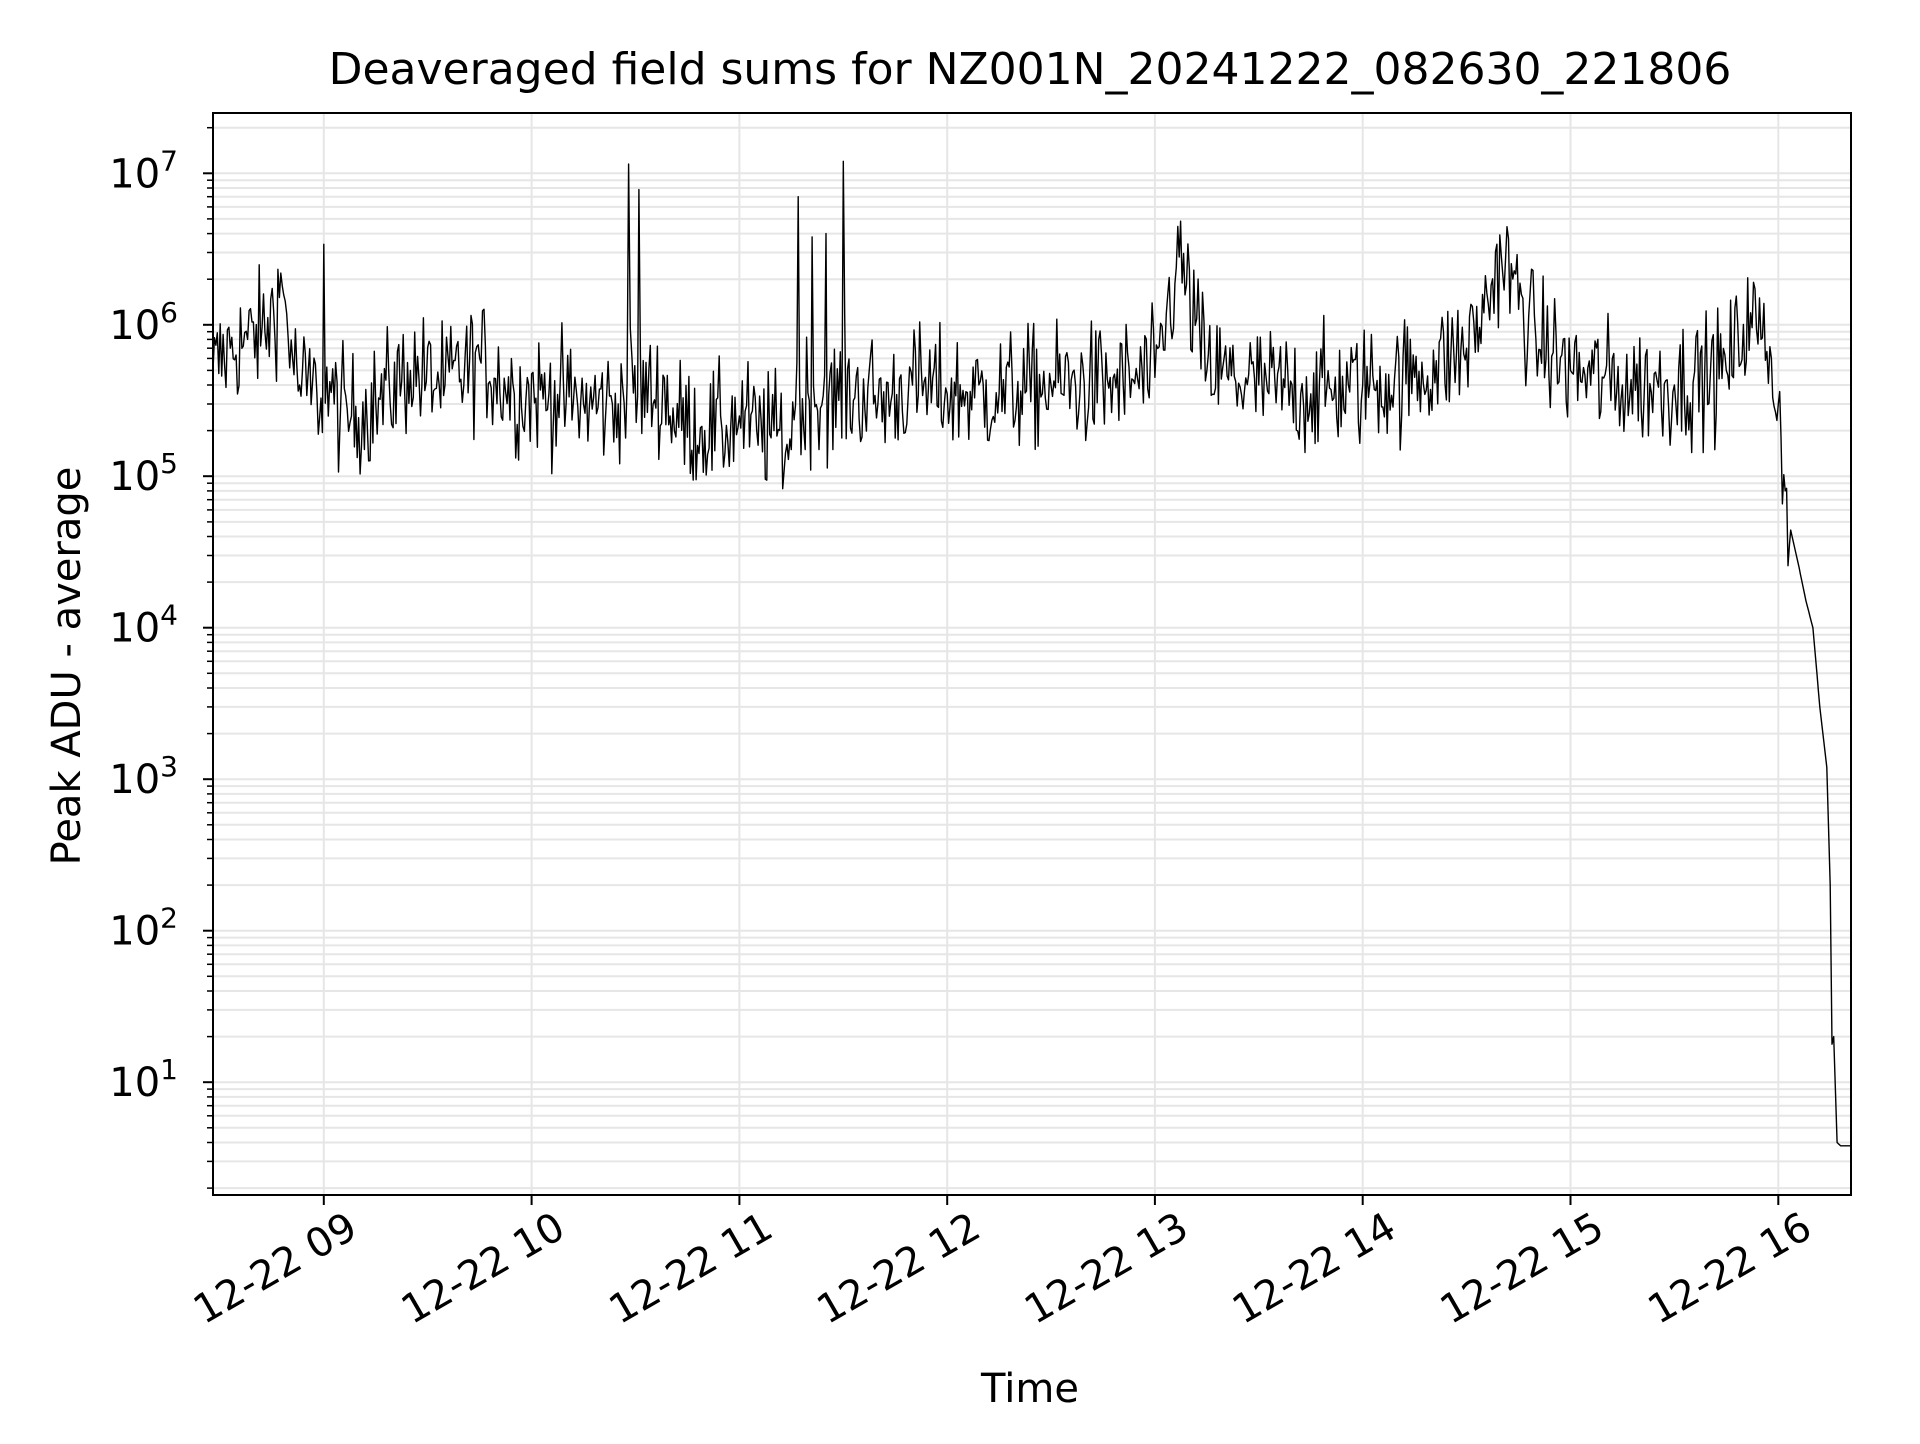 Image resolution: width=1920 pixels, height=1444 pixels. Describe the element at coordinates (143, 473) in the screenshot. I see `y-tick-label: 10⁵` at that location.